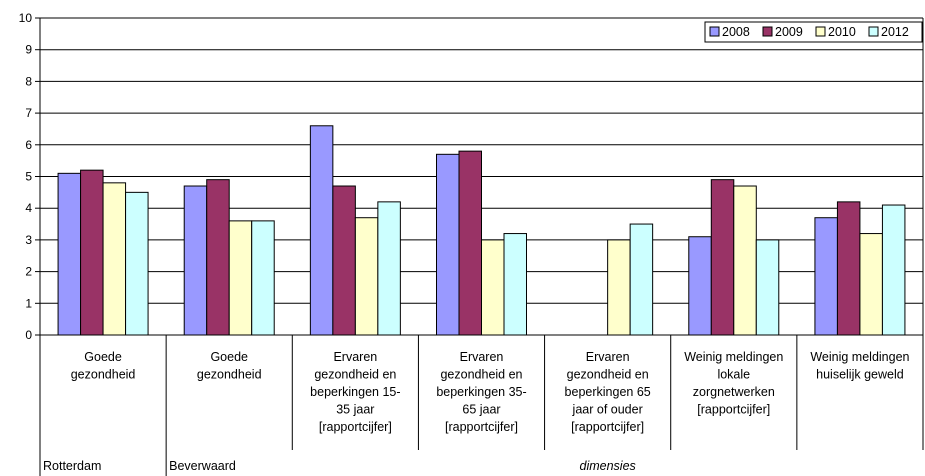 The width and height of the screenshot is (925, 476). Describe the element at coordinates (28, 240) in the screenshot. I see `y-tick-label: 3` at that location.